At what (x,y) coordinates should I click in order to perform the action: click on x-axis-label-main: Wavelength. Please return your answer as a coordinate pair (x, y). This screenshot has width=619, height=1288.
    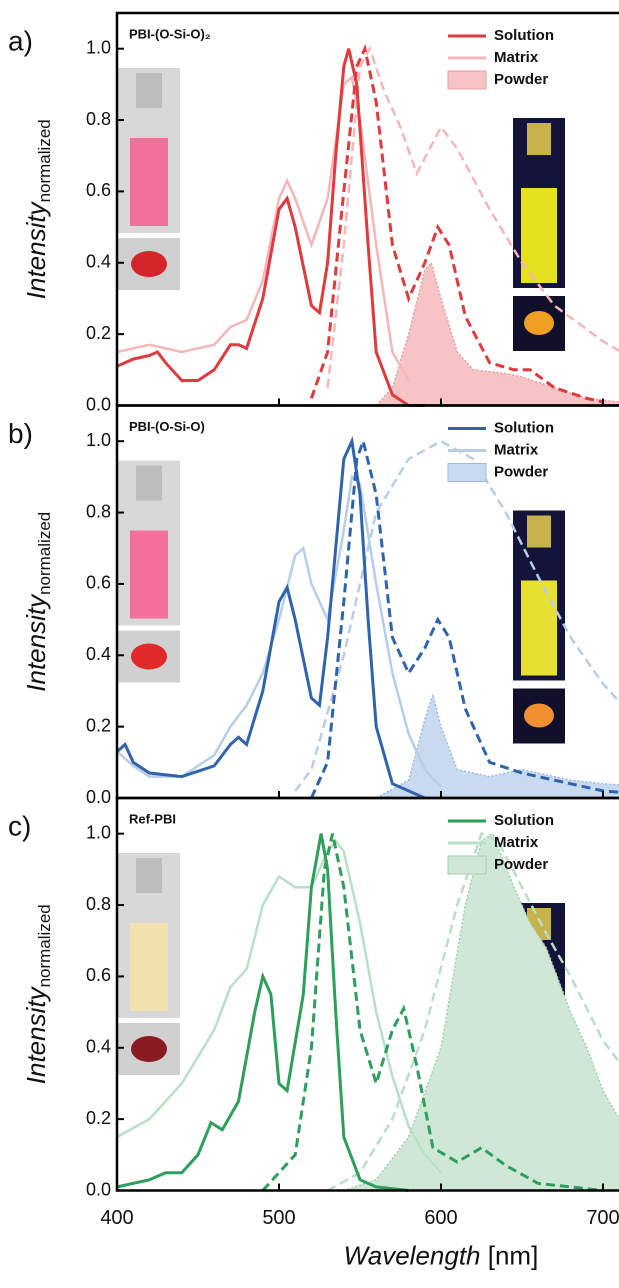
    Looking at the image, I should click on (412, 1255).